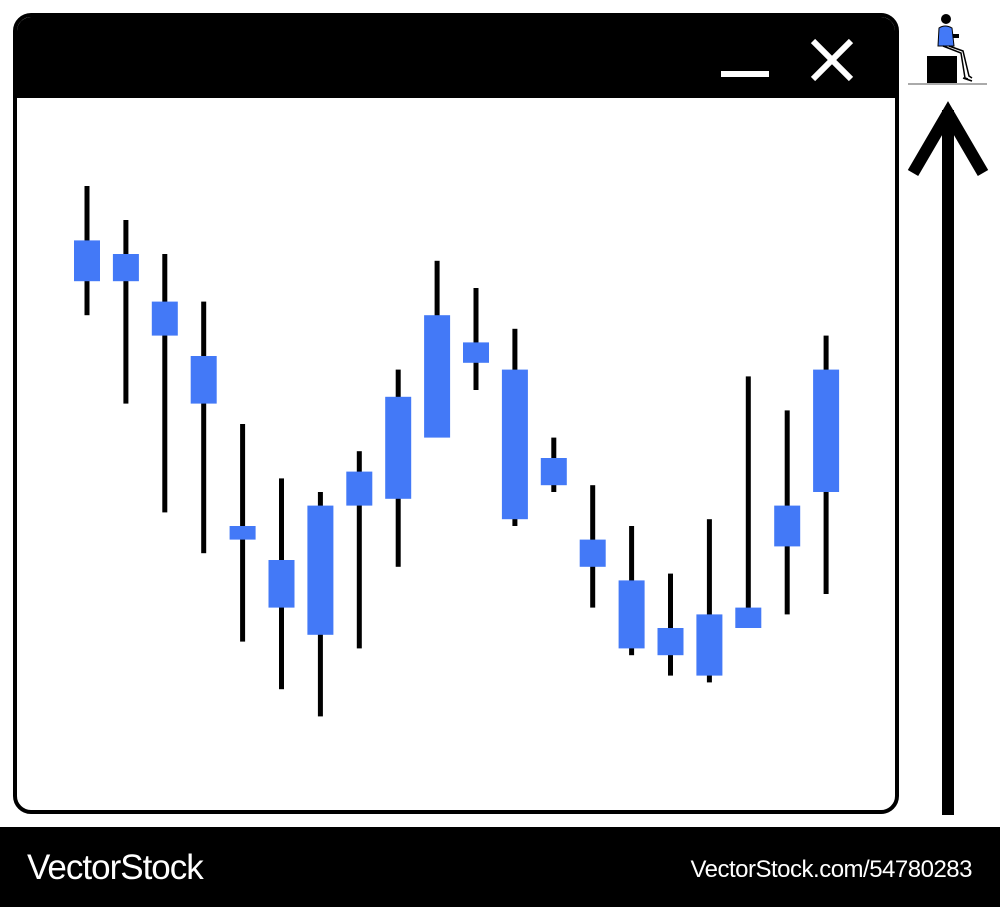 The height and width of the screenshot is (907, 1000). What do you see at coordinates (115, 867) in the screenshot?
I see `vectorstock-logo: VectorStock` at bounding box center [115, 867].